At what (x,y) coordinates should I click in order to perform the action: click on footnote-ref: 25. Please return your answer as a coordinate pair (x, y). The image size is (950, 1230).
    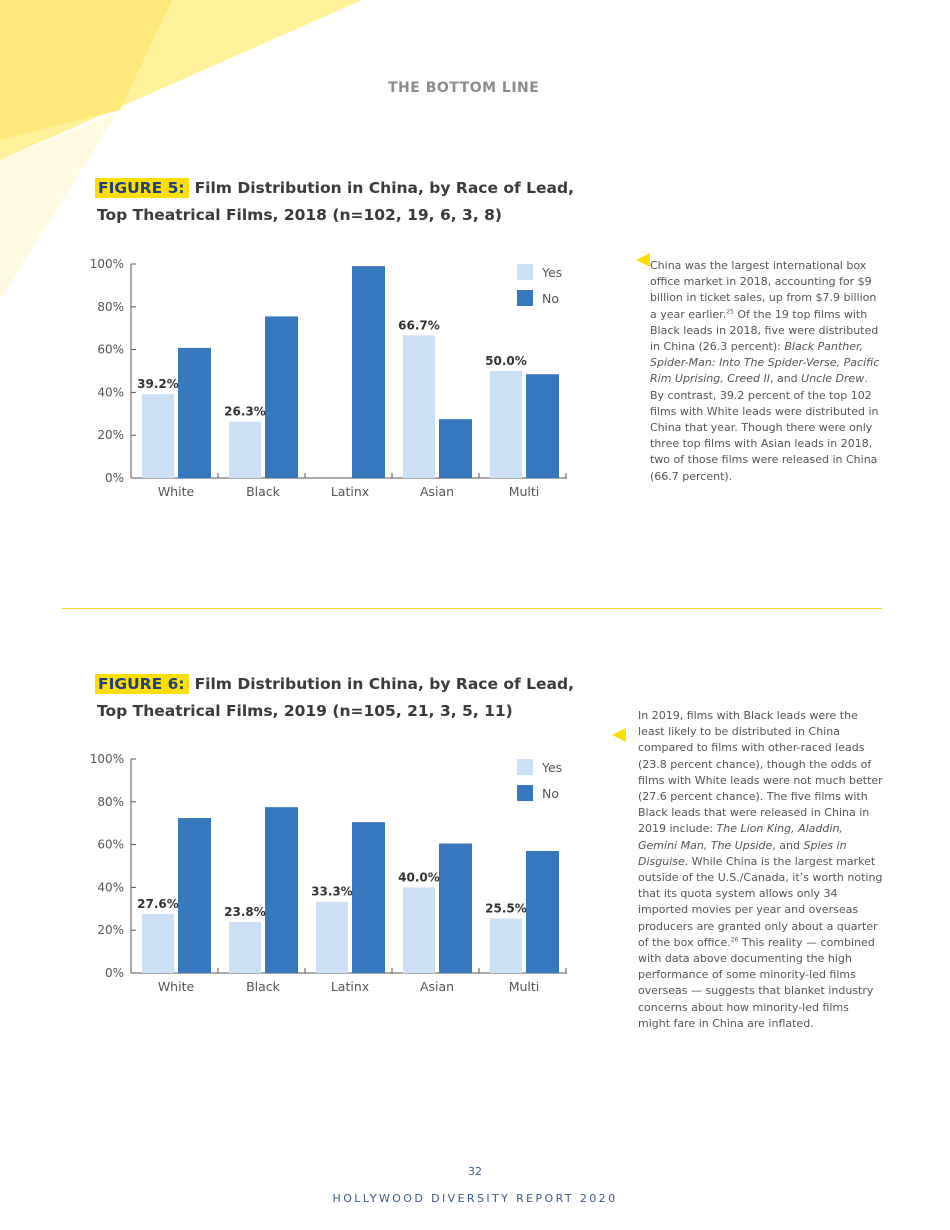
    Looking at the image, I should click on (730, 311).